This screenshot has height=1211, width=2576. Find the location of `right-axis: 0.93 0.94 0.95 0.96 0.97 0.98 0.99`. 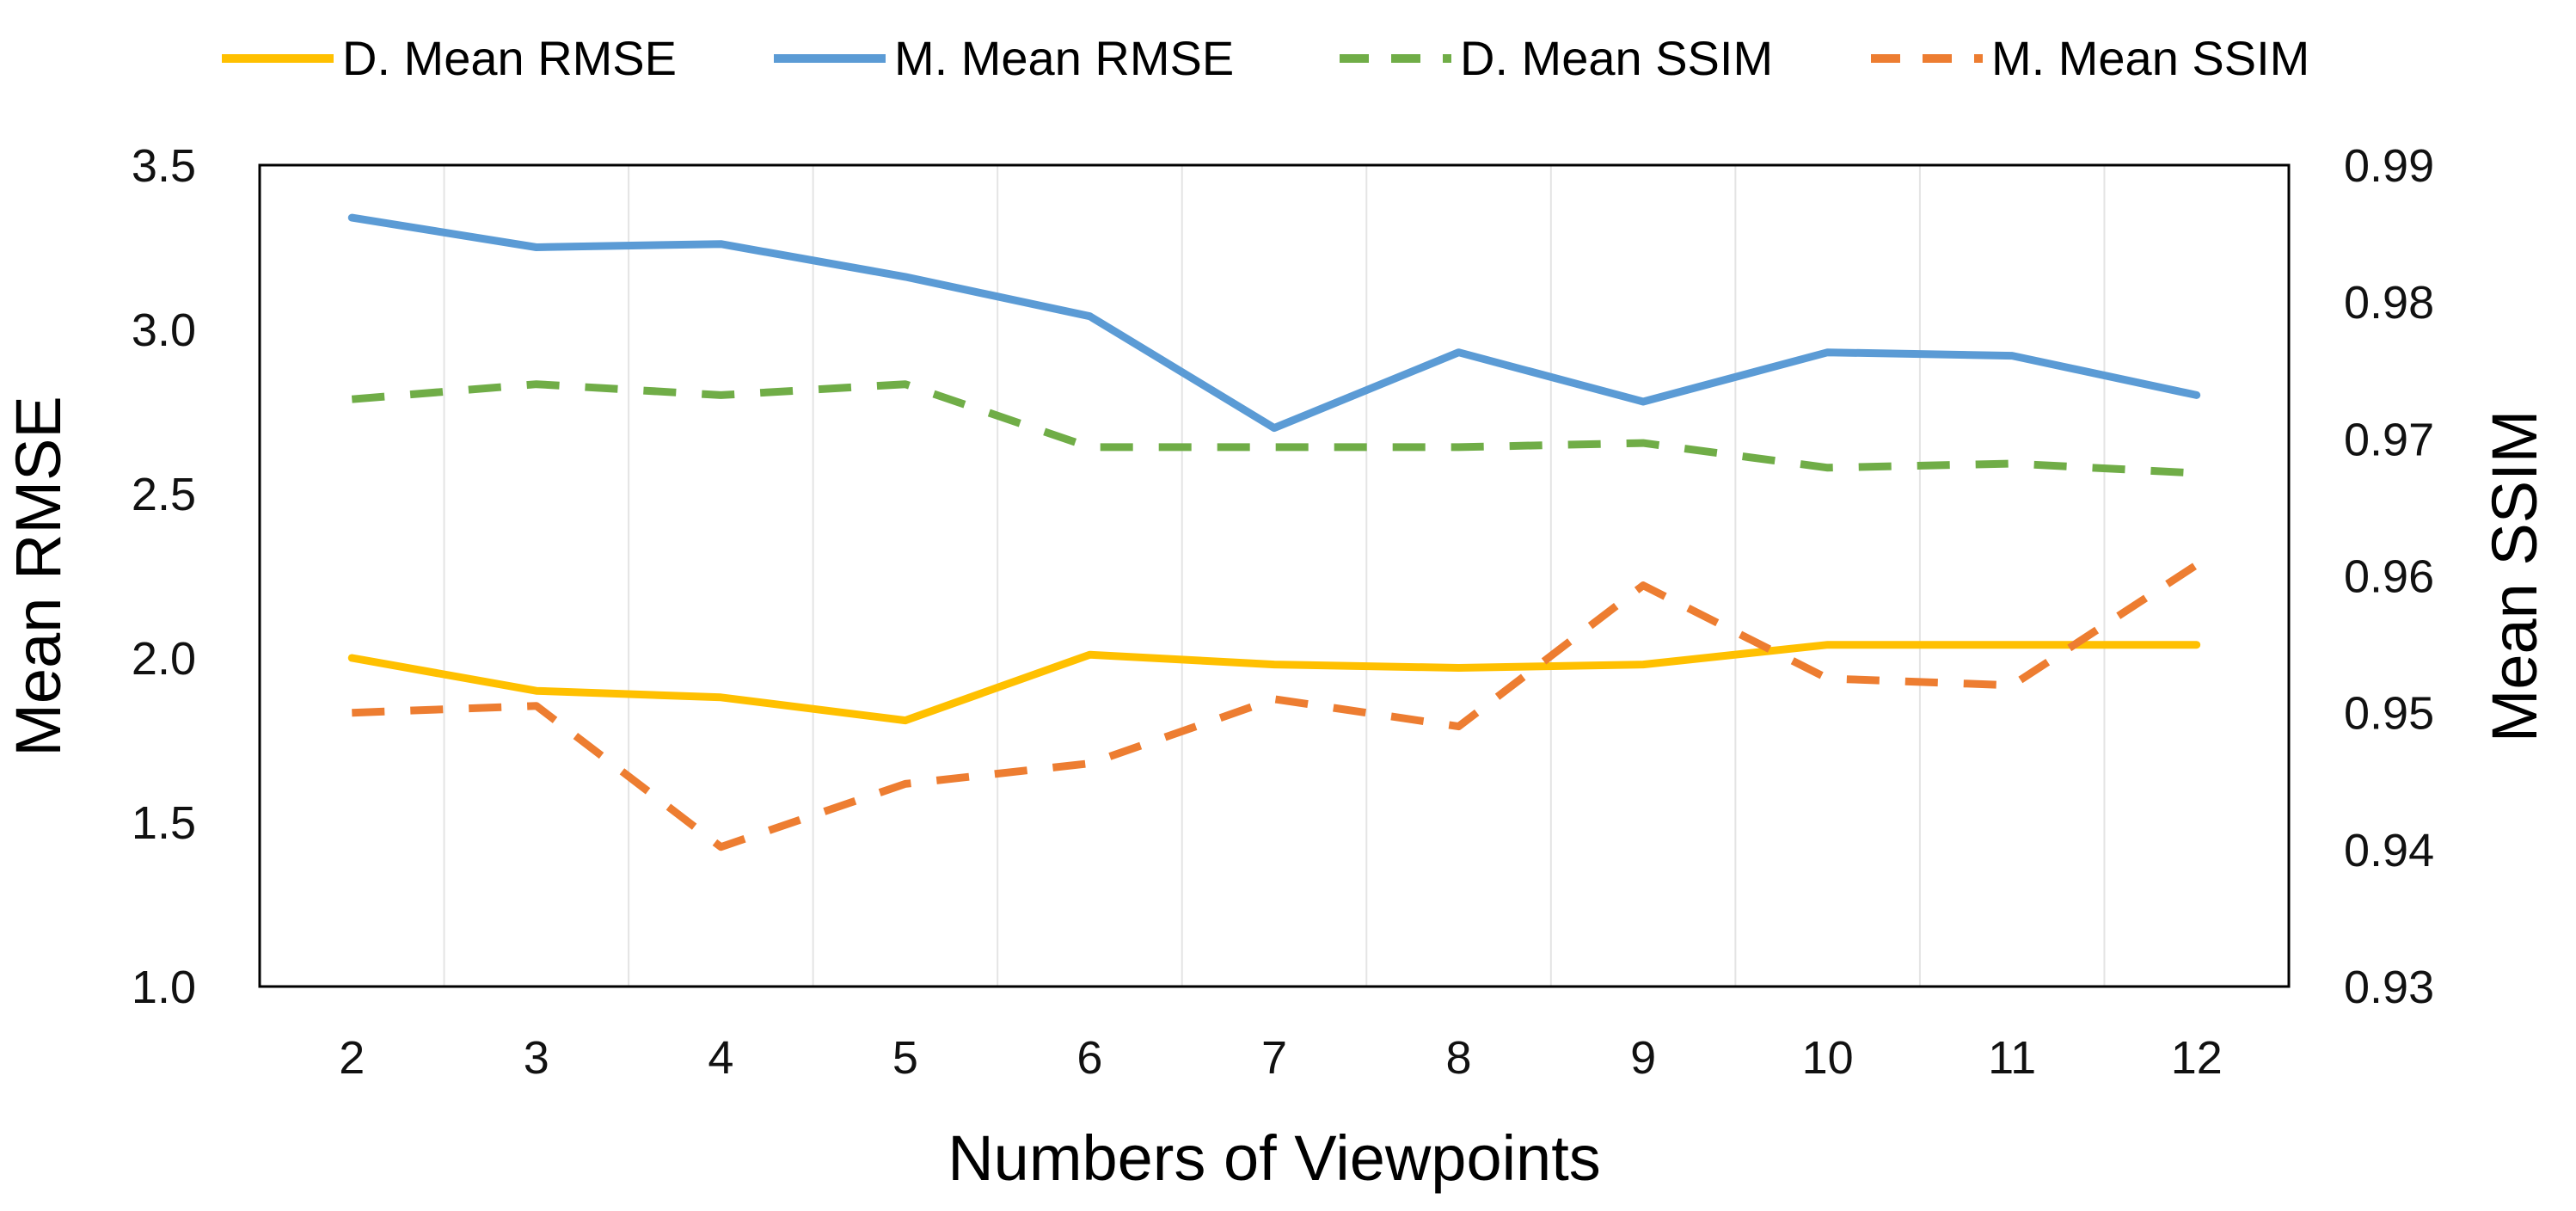

right-axis: 0.93 0.94 0.95 0.96 0.97 0.98 0.99 is located at coordinates (2389, 576).